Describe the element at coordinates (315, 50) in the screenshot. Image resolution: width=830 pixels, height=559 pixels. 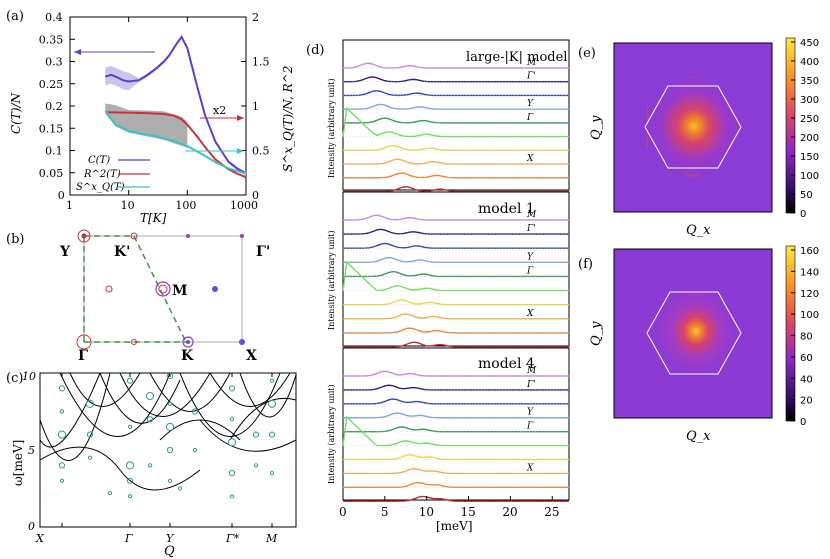
I see `panel-label-d: (d)` at that location.